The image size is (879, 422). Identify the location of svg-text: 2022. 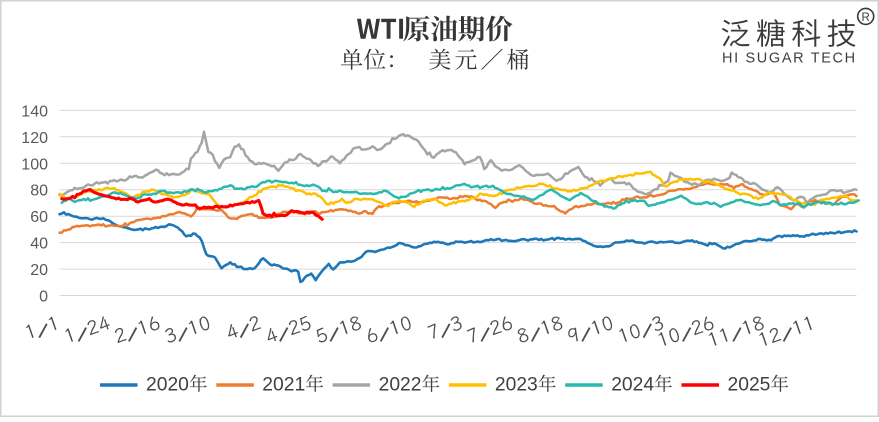
(400, 385).